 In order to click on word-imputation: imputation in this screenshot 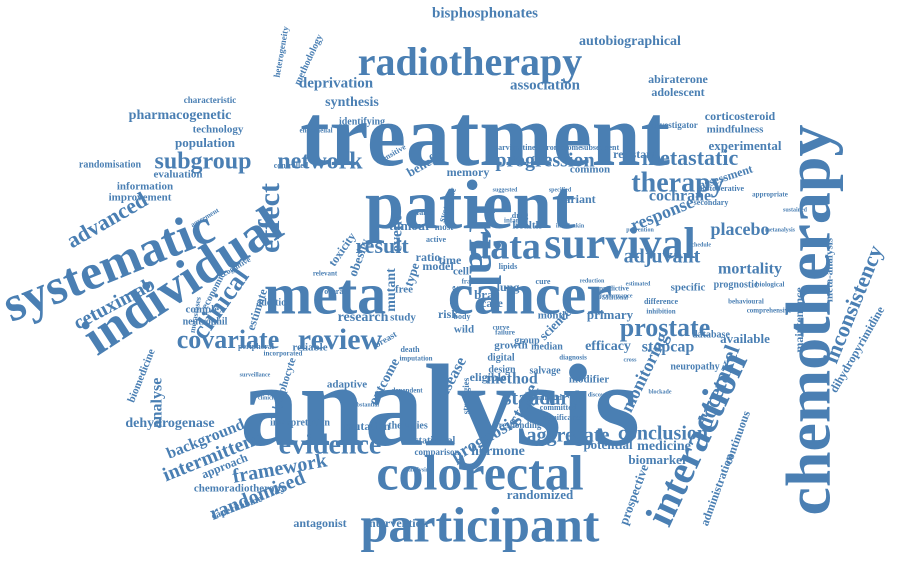, I will do `click(415, 359)`.